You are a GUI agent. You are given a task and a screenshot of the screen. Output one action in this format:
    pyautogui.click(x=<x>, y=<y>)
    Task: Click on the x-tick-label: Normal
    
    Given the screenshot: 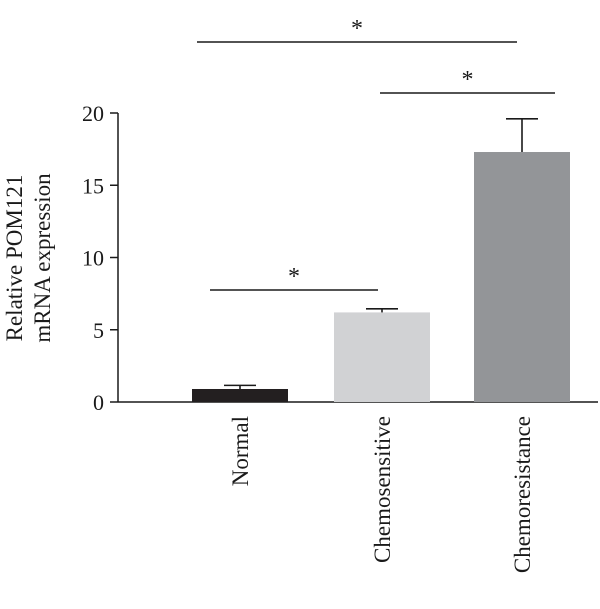 What is the action you would take?
    pyautogui.click(x=240, y=451)
    